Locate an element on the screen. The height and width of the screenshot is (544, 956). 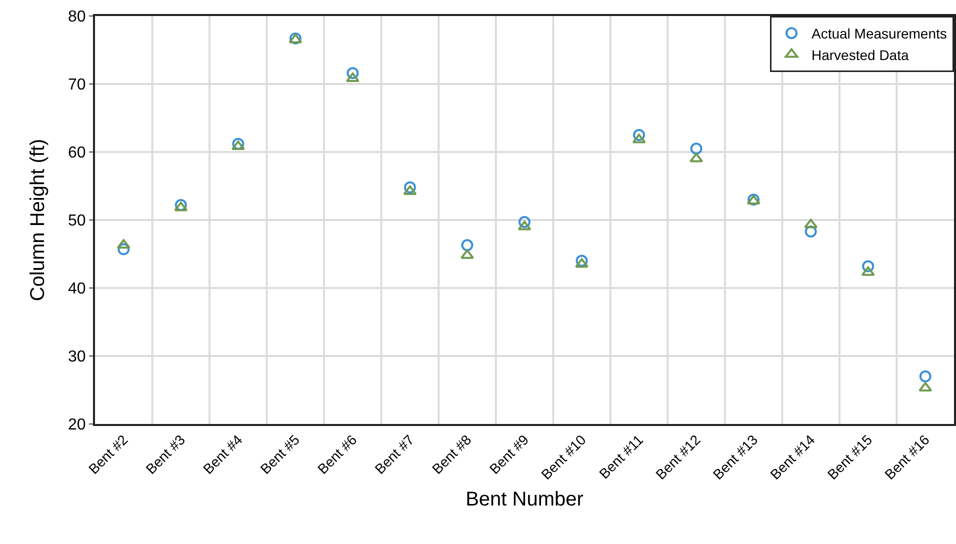
y-tick-label: 40 is located at coordinates (77, 289).